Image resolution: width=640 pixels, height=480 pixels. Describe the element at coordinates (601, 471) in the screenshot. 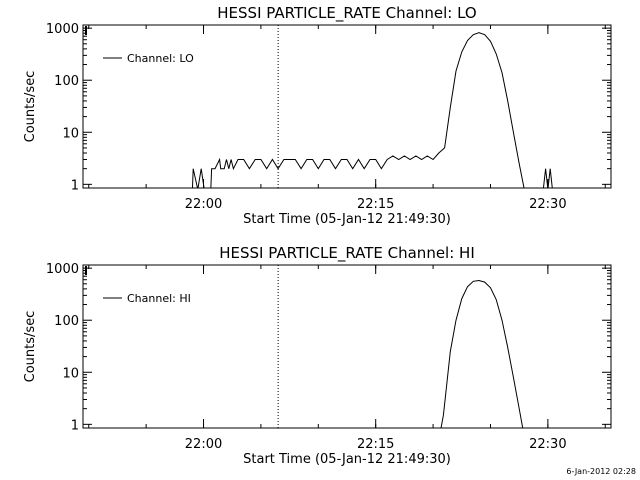

I see `timestamp: 6-Jan-2012 02:28` at that location.